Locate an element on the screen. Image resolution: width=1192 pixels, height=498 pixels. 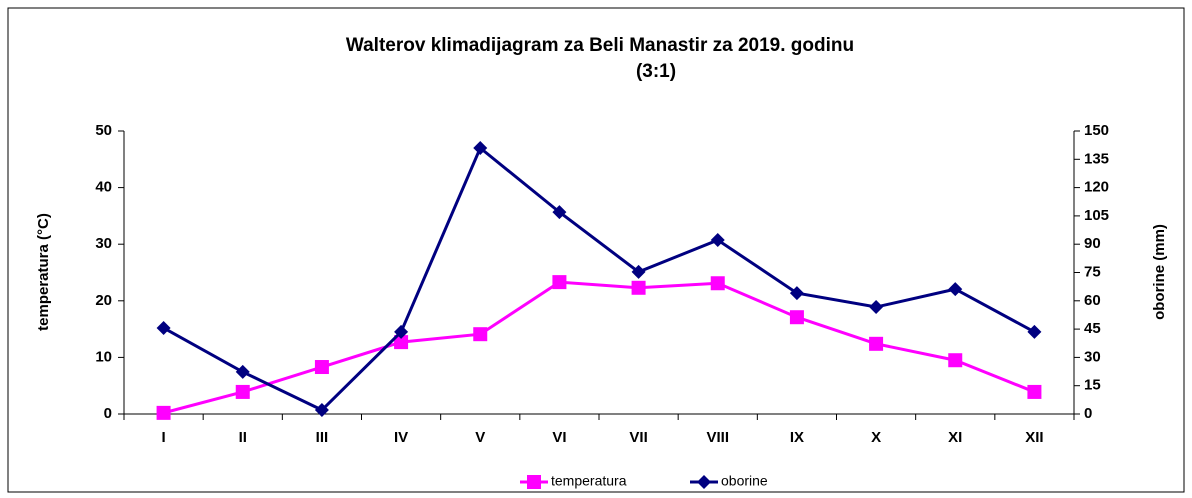
x-tick-label: IX is located at coordinates (797, 437).